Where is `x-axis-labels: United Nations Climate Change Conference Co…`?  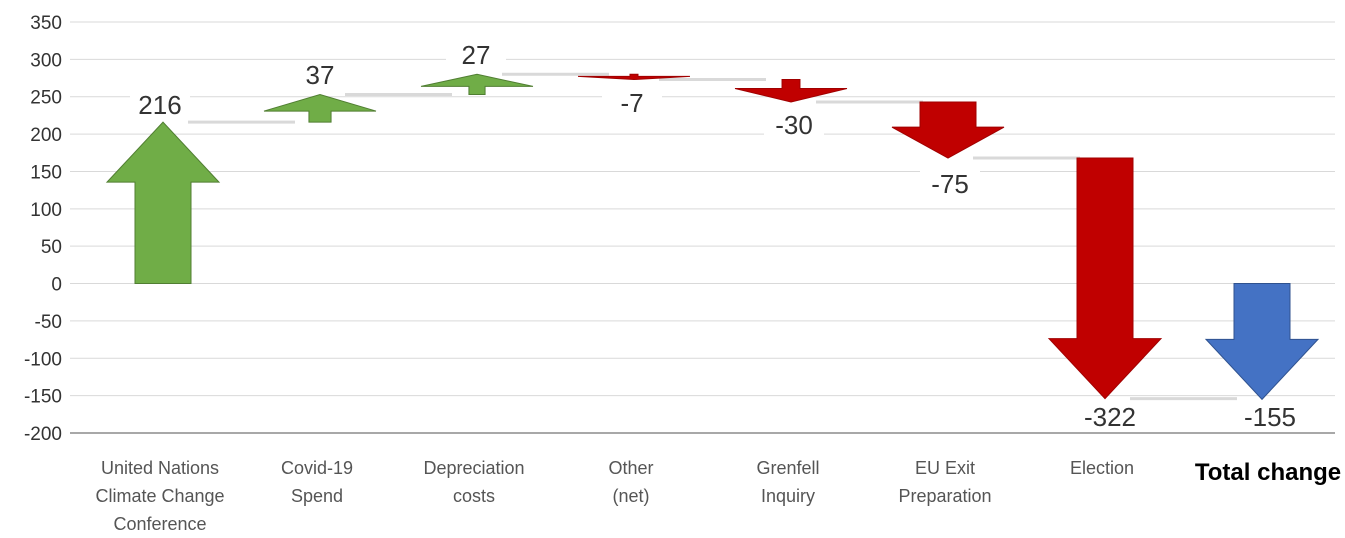
x-axis-labels: United Nations Climate Change Conference Co… is located at coordinates (718, 496).